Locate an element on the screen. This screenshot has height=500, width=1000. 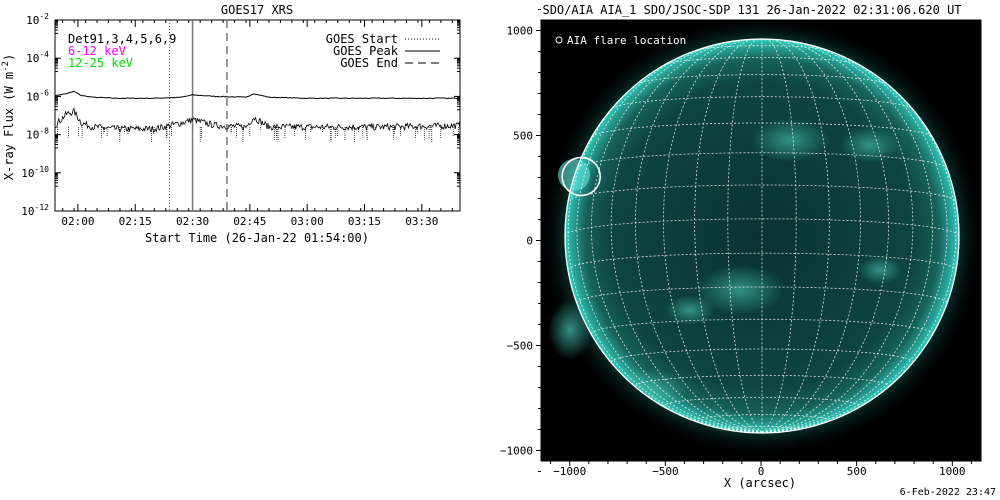
flare-location-marker is located at coordinates (581, 176).